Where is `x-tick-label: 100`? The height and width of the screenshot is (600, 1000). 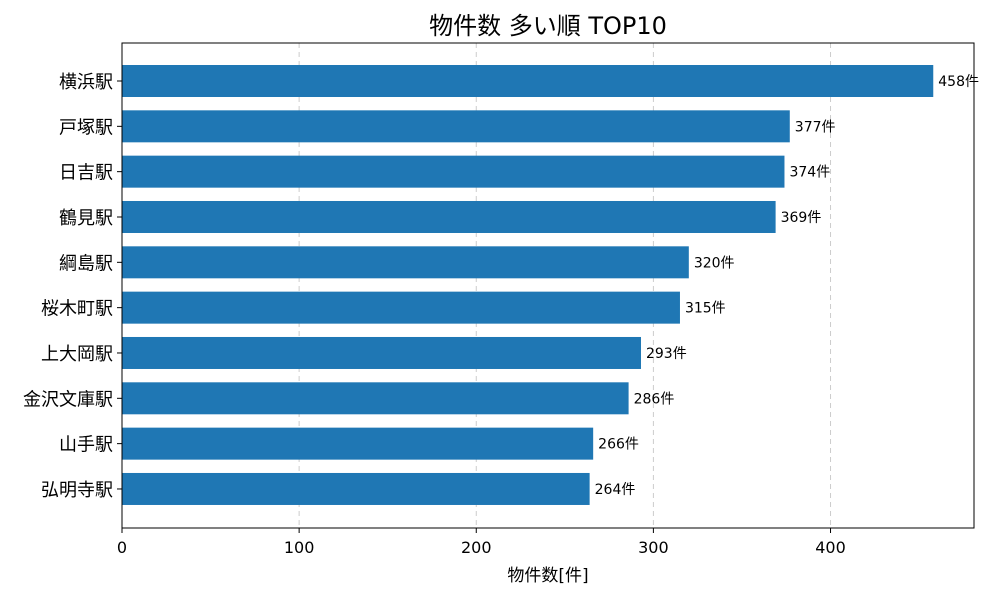
x-tick-label: 100 is located at coordinates (299, 547).